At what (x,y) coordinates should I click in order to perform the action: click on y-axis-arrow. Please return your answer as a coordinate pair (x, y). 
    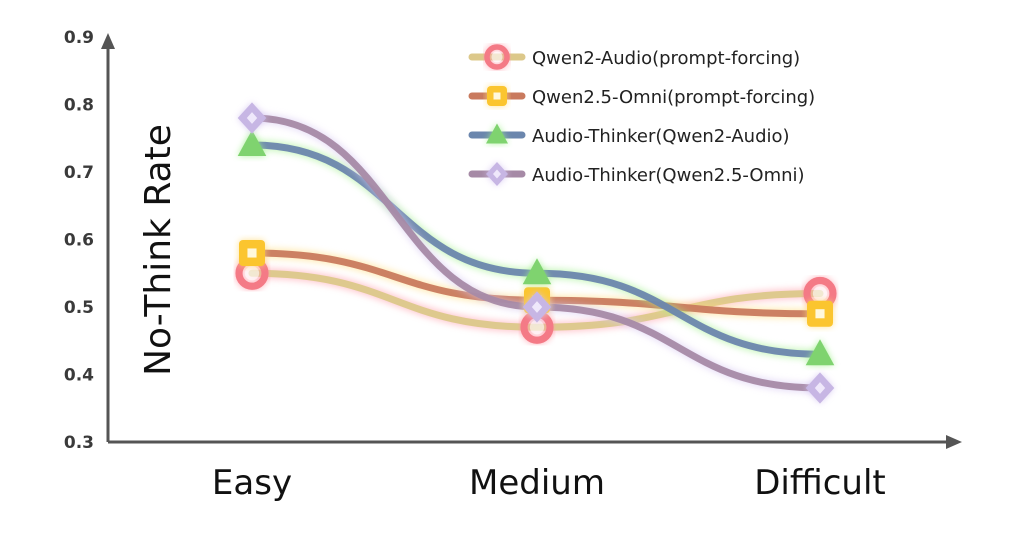
    Looking at the image, I should click on (108, 41).